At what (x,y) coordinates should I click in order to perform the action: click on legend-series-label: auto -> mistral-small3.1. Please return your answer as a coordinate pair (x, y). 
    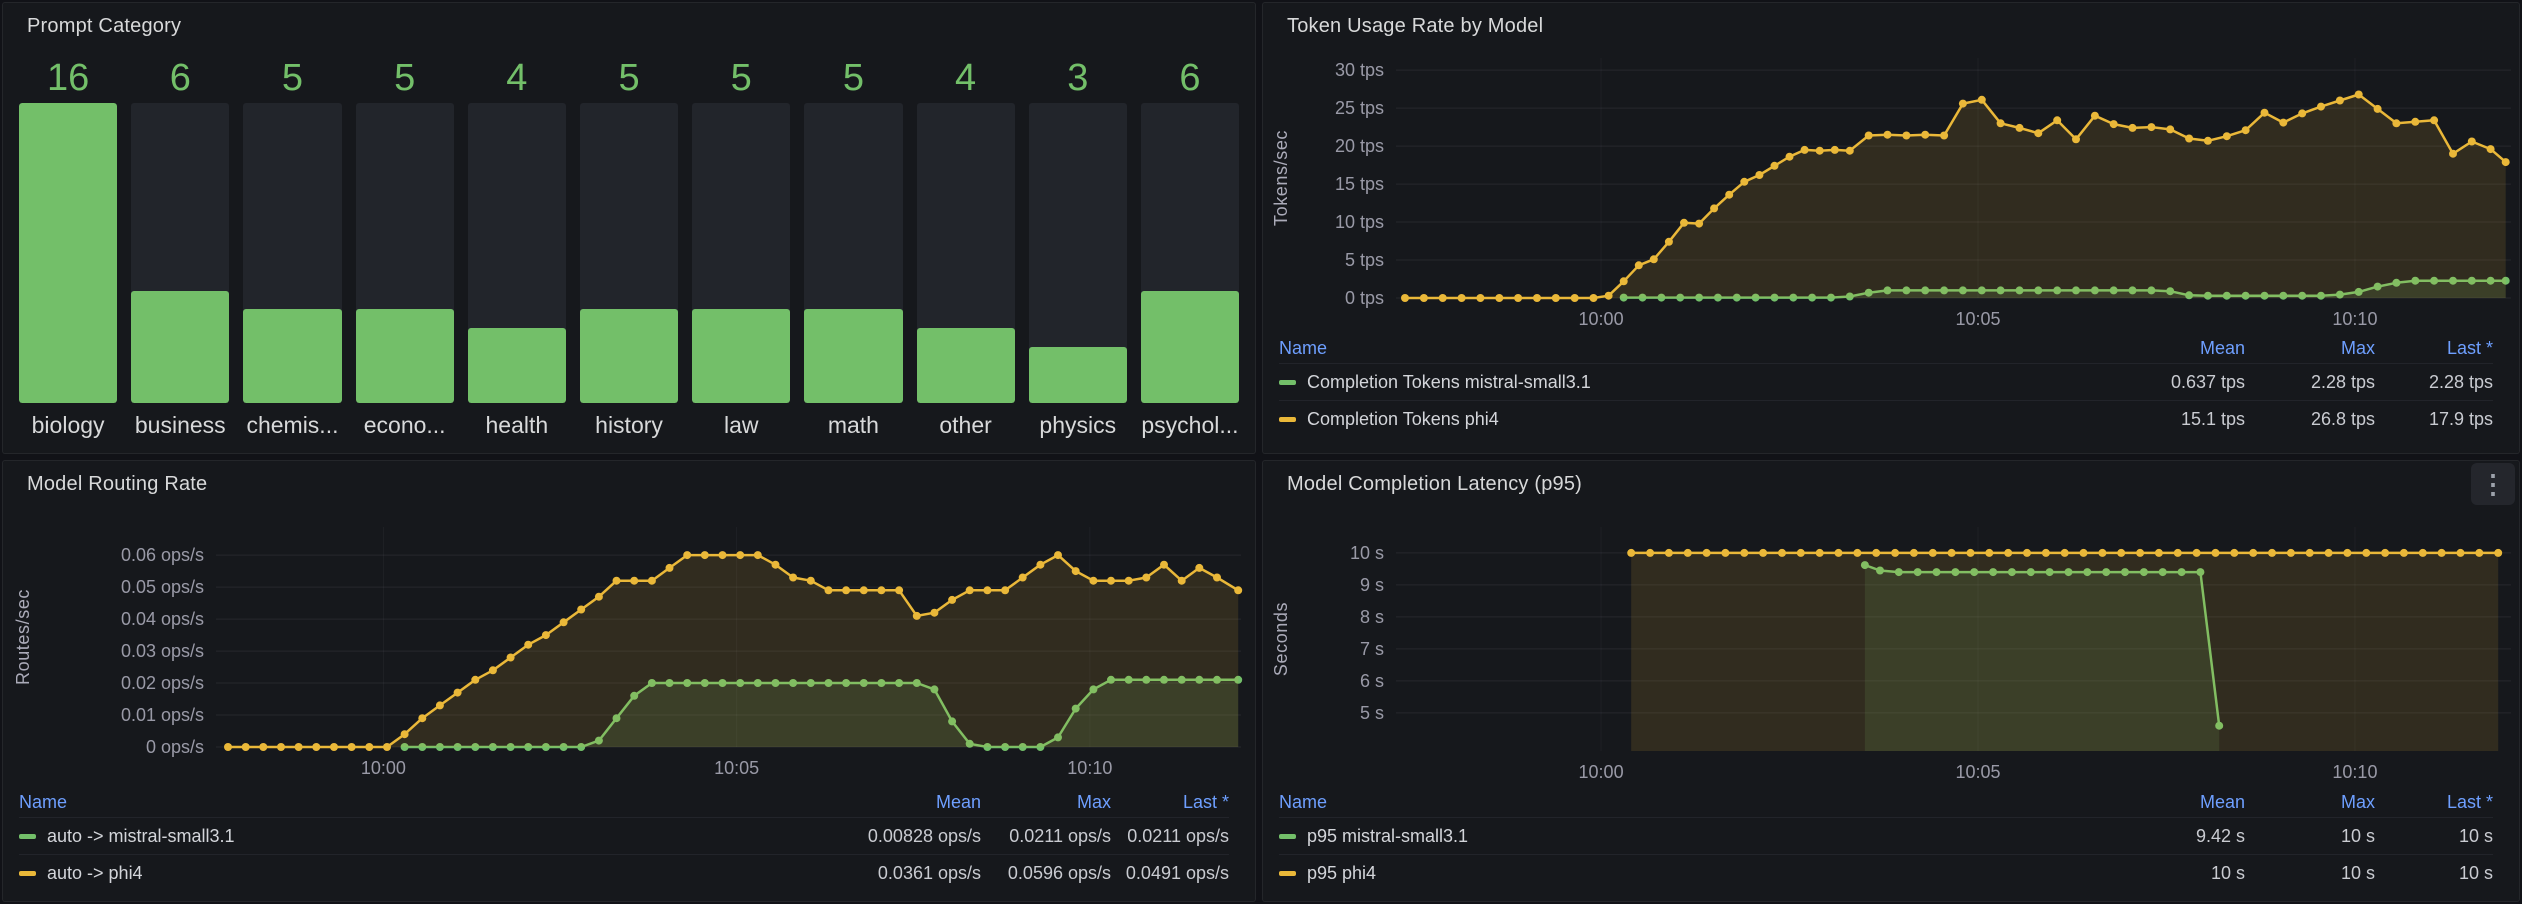
    Looking at the image, I should click on (410, 836).